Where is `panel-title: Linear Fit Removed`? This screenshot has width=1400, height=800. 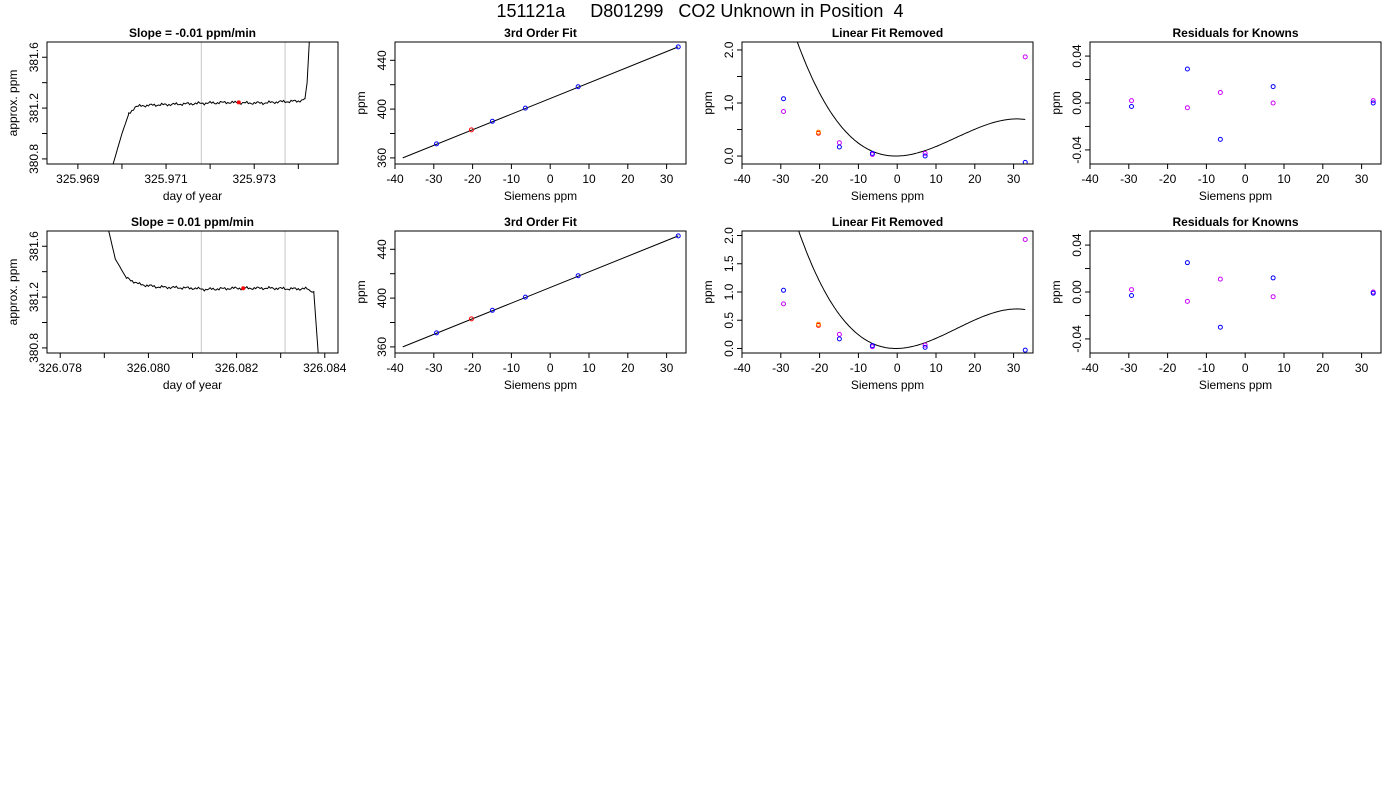
panel-title: Linear Fit Removed is located at coordinates (887, 222).